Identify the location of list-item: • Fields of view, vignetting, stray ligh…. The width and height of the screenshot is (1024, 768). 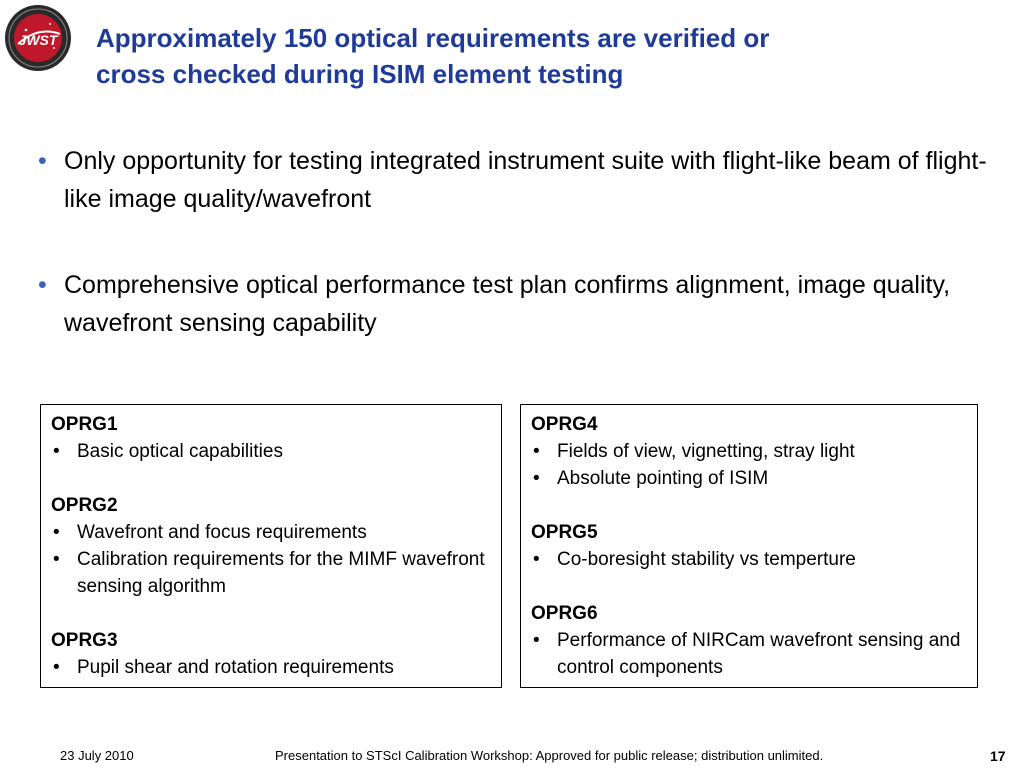
(749, 451).